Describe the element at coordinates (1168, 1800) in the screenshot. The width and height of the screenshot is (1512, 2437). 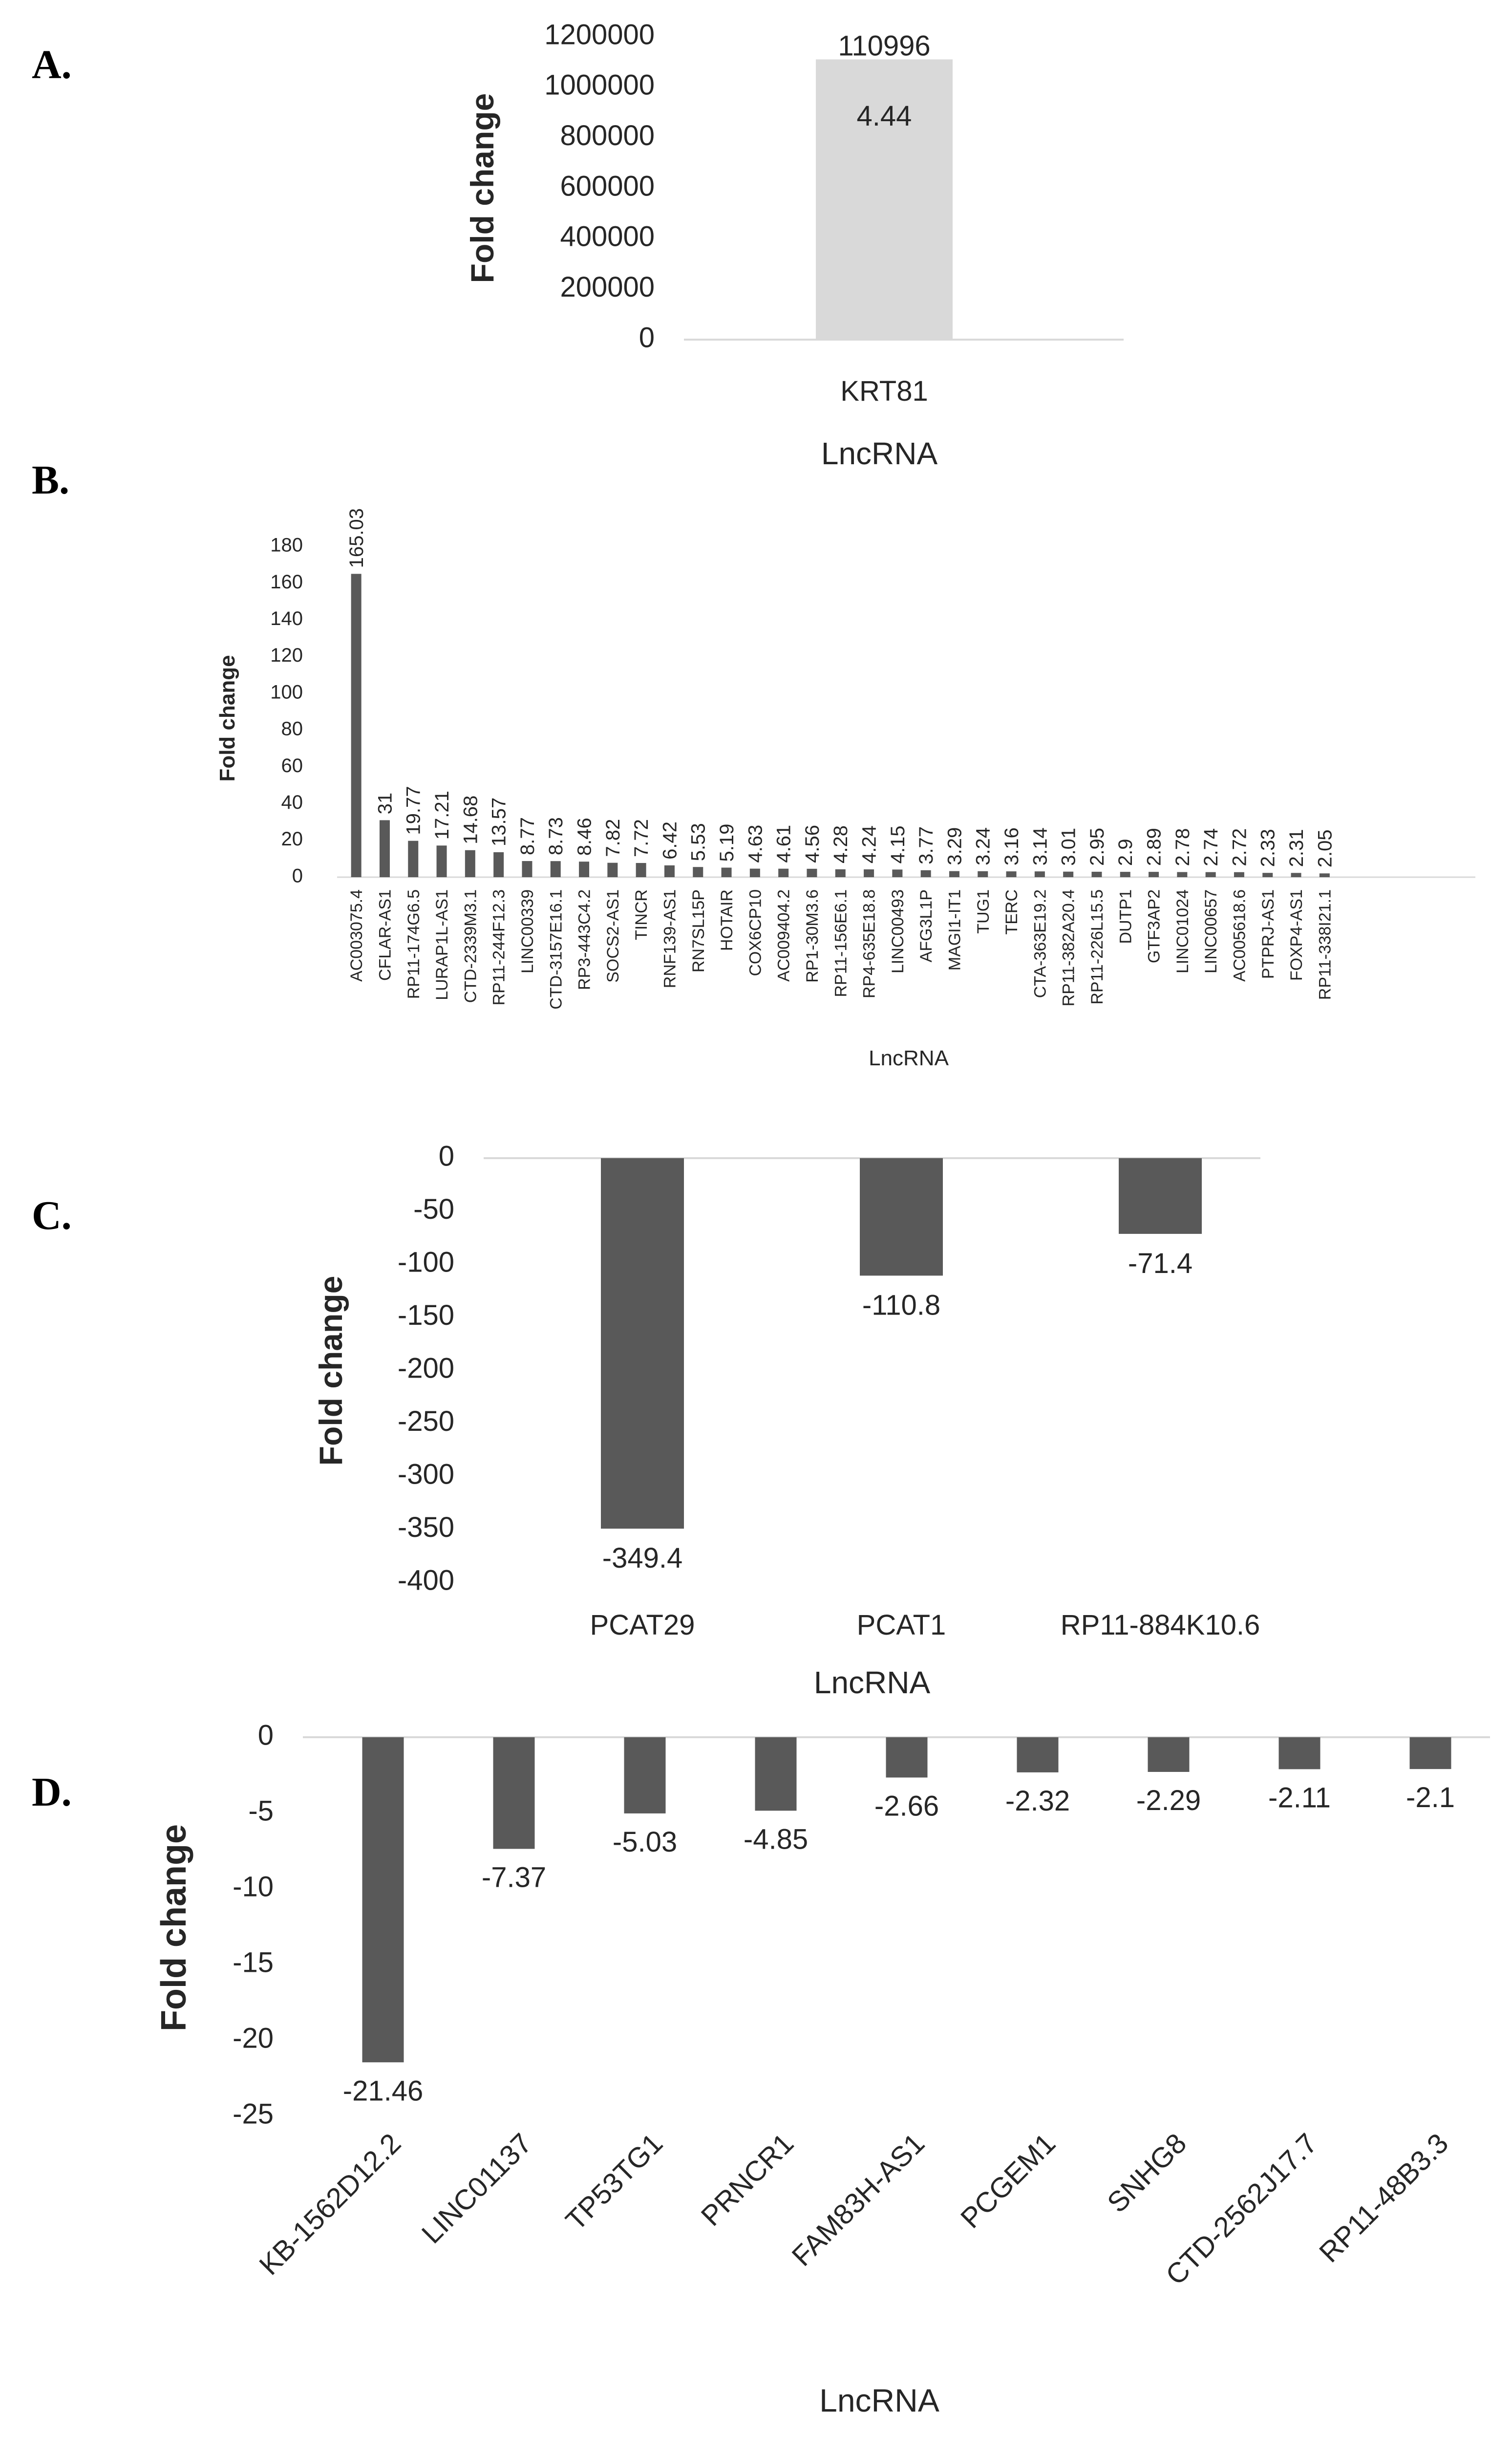
I see `data-label: -2.29` at that location.